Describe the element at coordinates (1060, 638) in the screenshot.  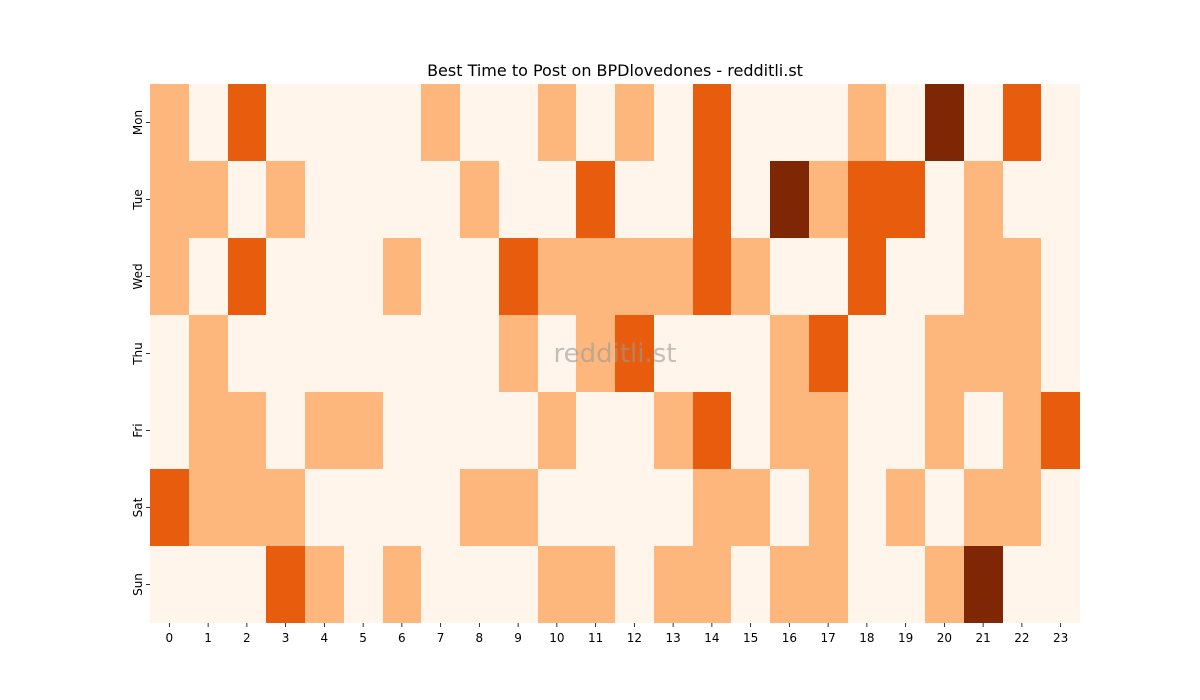
I see `x-tick-label: 23` at that location.